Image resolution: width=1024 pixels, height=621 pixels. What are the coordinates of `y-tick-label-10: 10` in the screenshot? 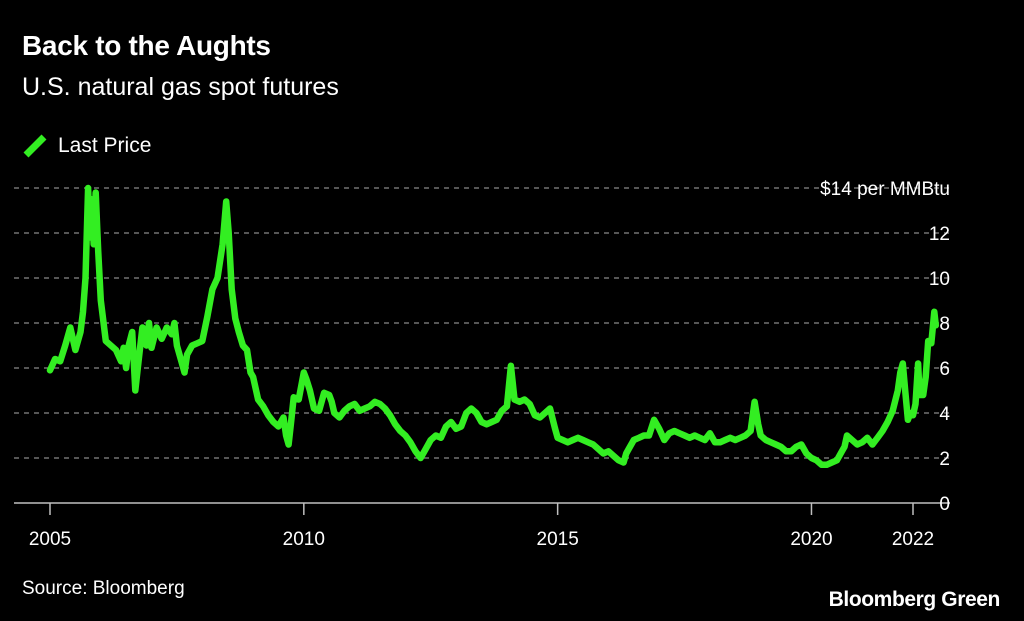 It's located at (939, 279).